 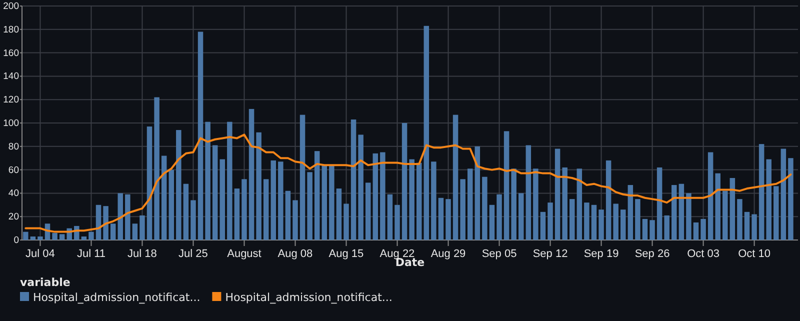 I want to click on y-tick-label: 140, so click(x=11, y=76).